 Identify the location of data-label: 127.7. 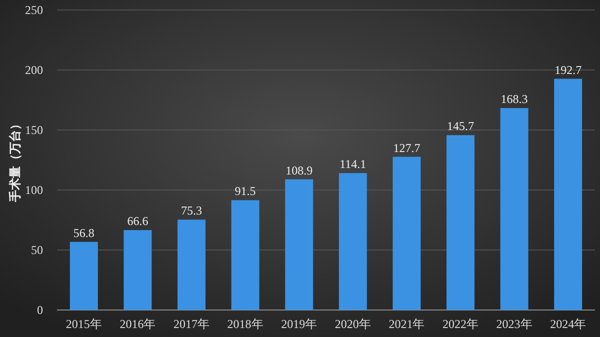
(406, 147).